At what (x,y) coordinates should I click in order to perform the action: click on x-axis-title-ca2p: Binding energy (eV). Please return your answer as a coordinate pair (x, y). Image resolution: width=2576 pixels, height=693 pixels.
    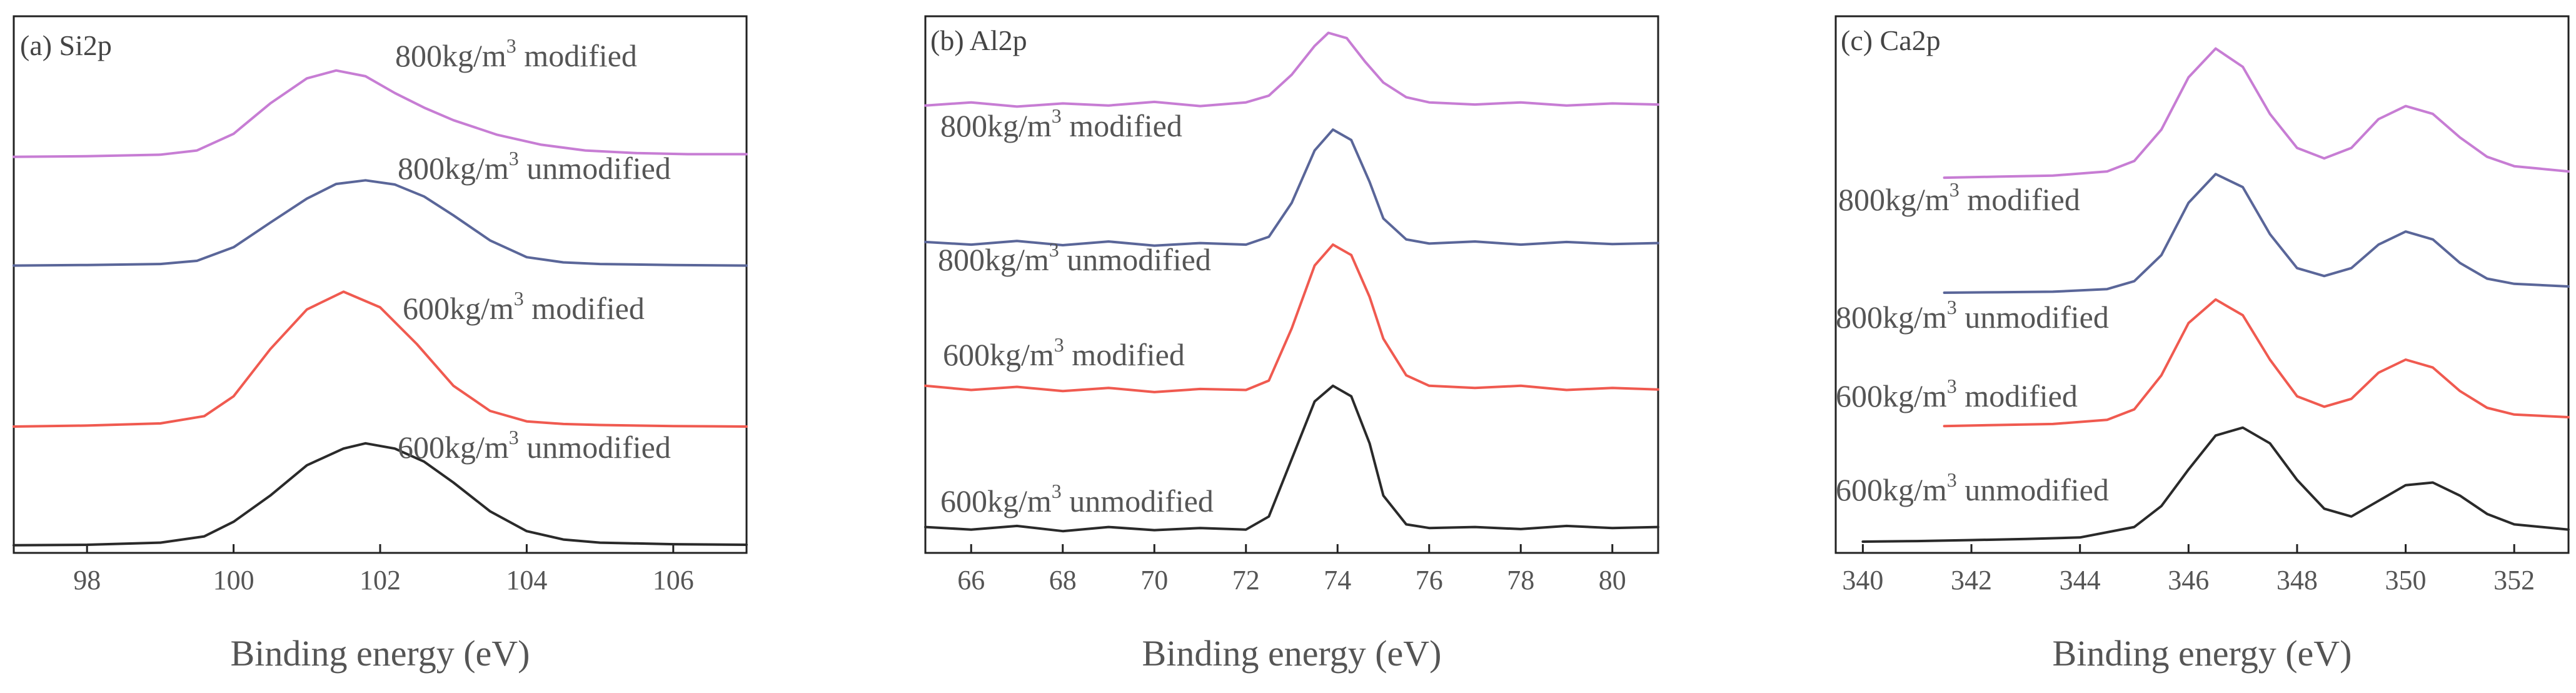
    Looking at the image, I should click on (2202, 653).